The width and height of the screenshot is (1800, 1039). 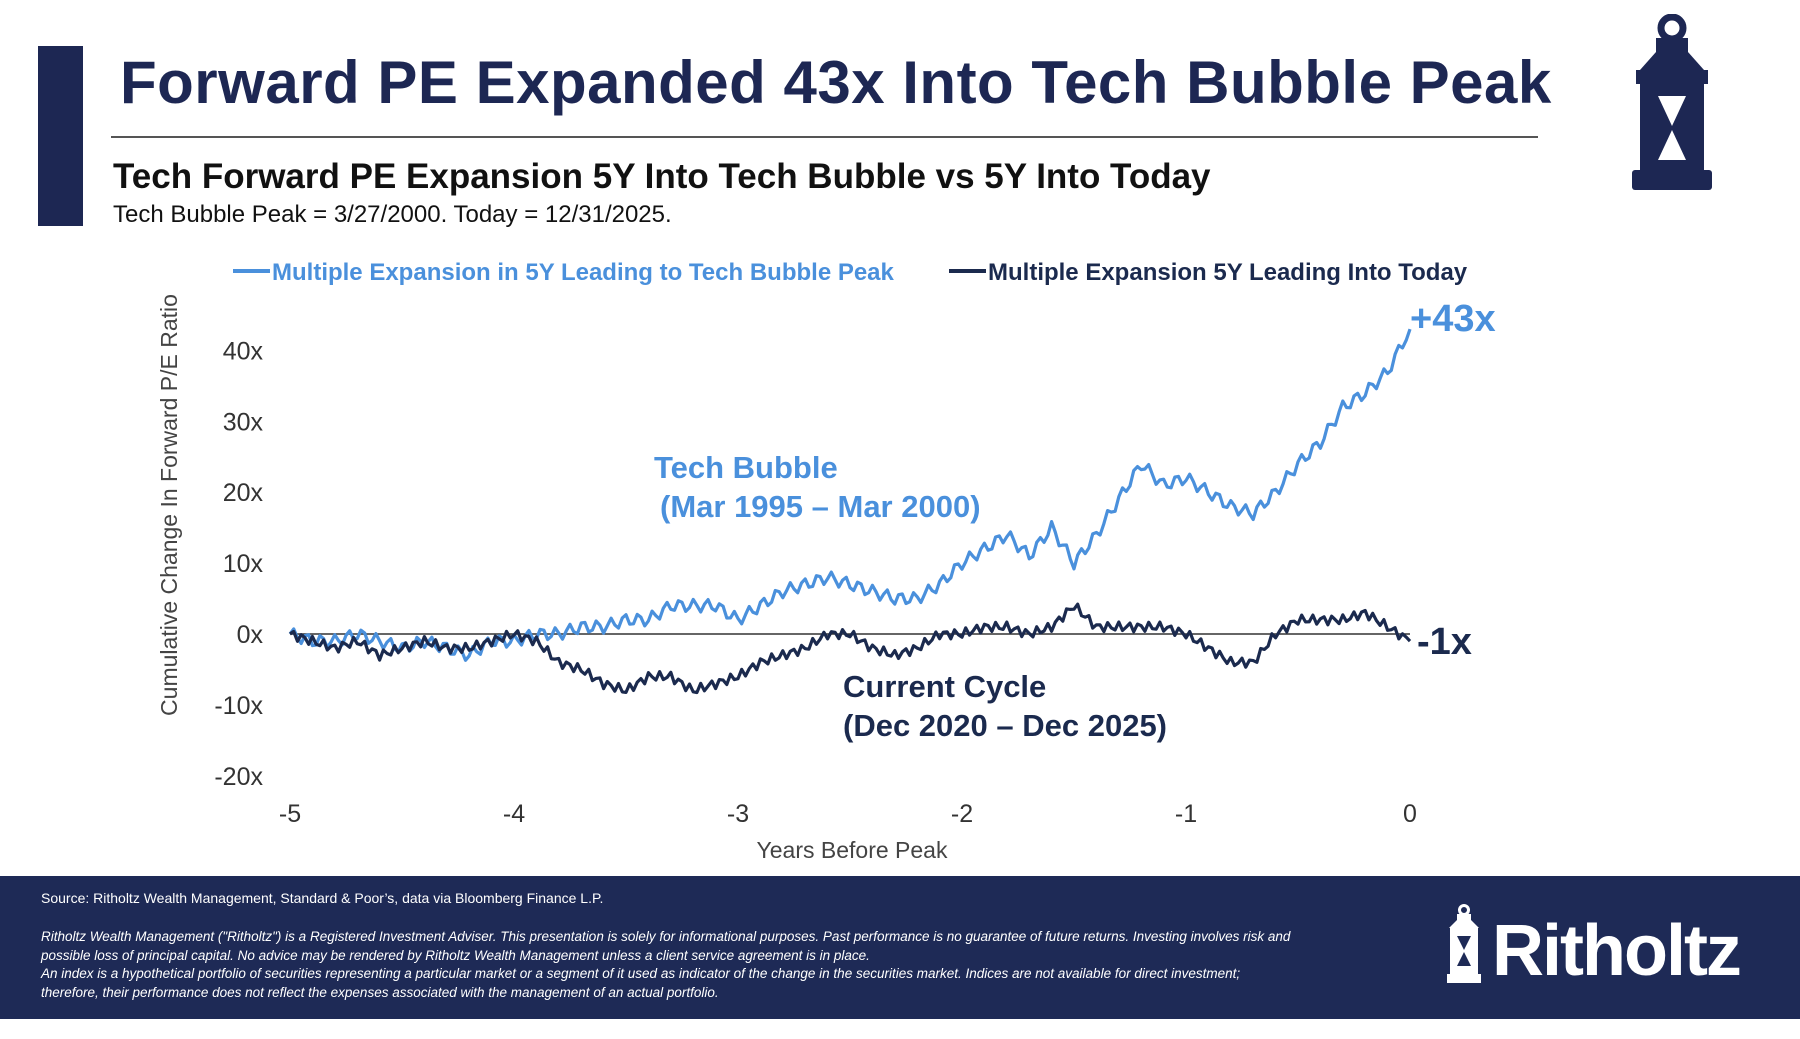 I want to click on annotation-current-cycle-range: (Dec 2020 – Dec 2025), so click(x=1005, y=725).